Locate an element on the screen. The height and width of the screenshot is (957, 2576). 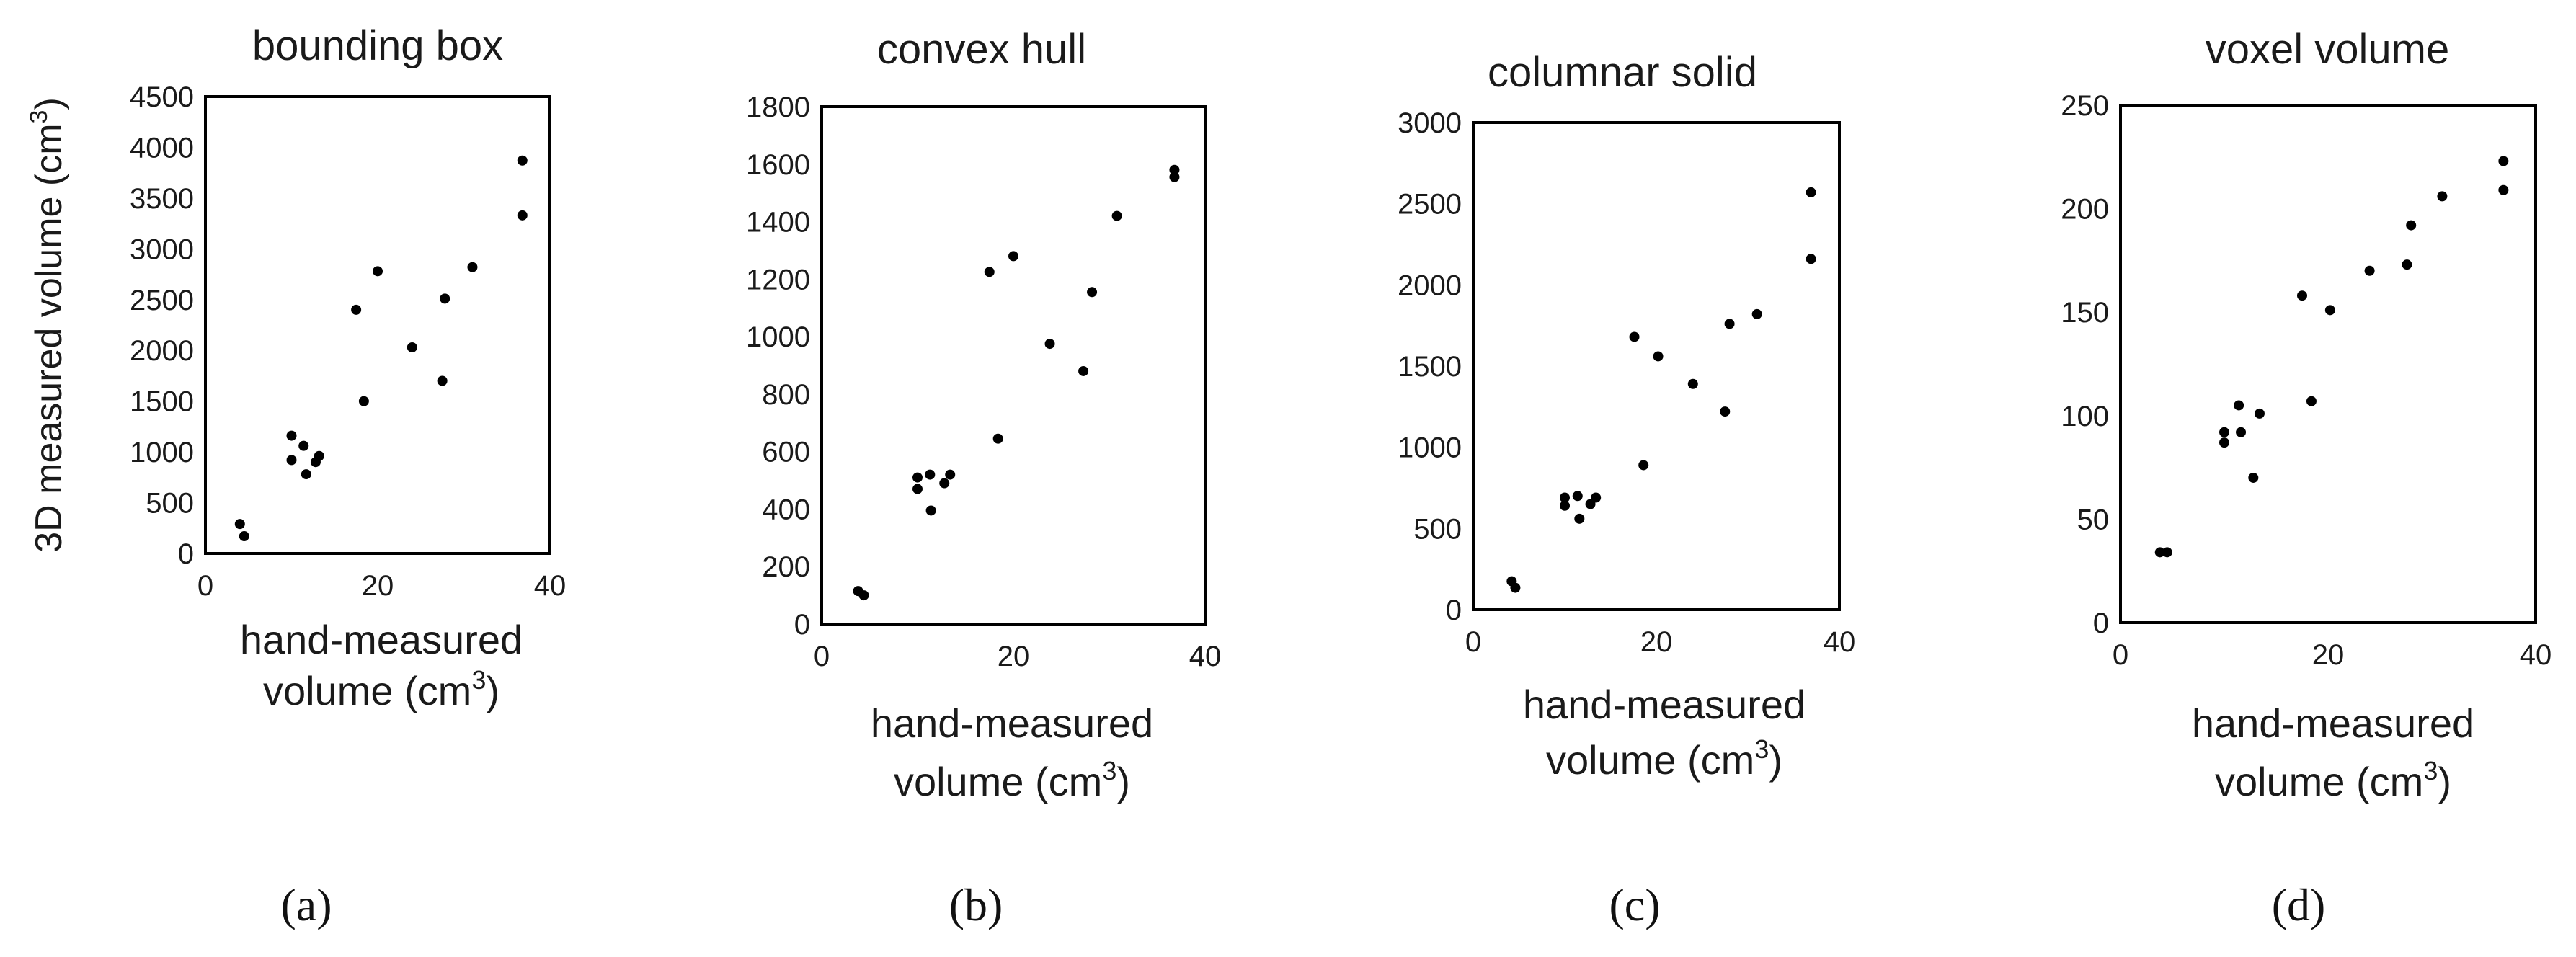
chart-b-plot-frame is located at coordinates (1013, 365).